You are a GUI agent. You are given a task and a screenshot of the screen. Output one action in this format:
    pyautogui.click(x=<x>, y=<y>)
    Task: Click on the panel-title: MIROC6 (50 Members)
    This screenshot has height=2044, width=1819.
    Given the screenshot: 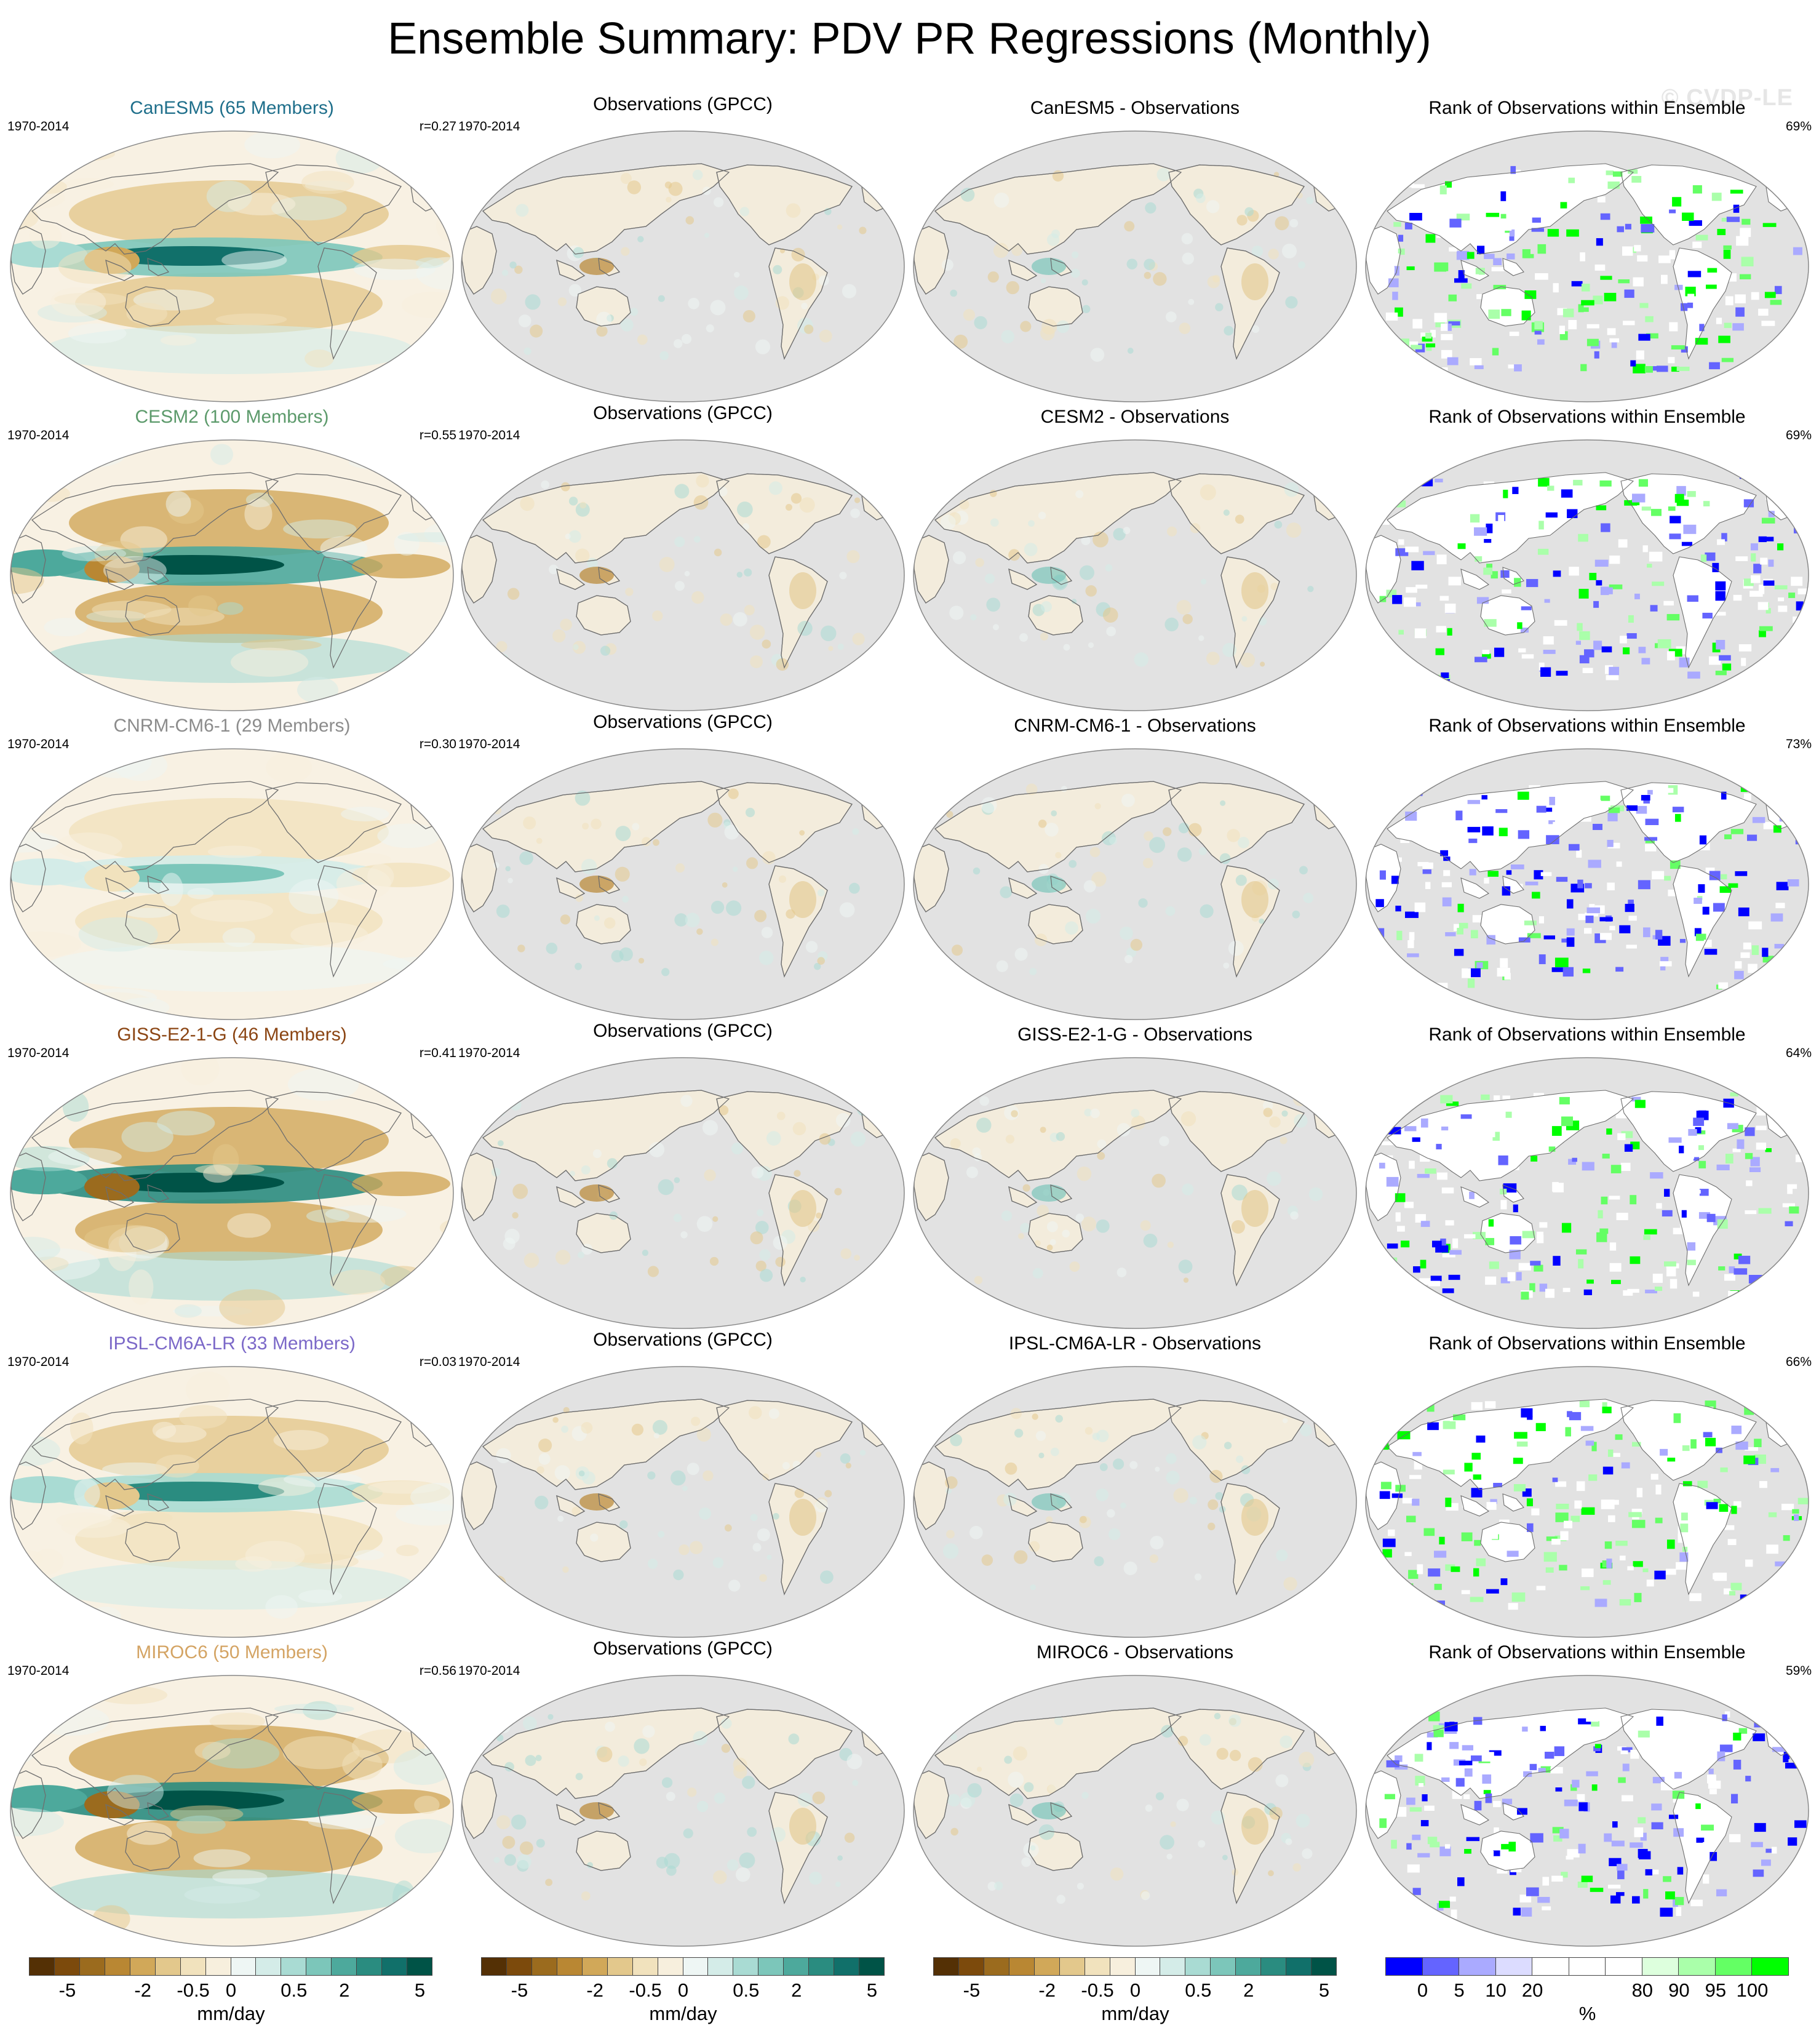 What is the action you would take?
    pyautogui.click(x=232, y=1652)
    